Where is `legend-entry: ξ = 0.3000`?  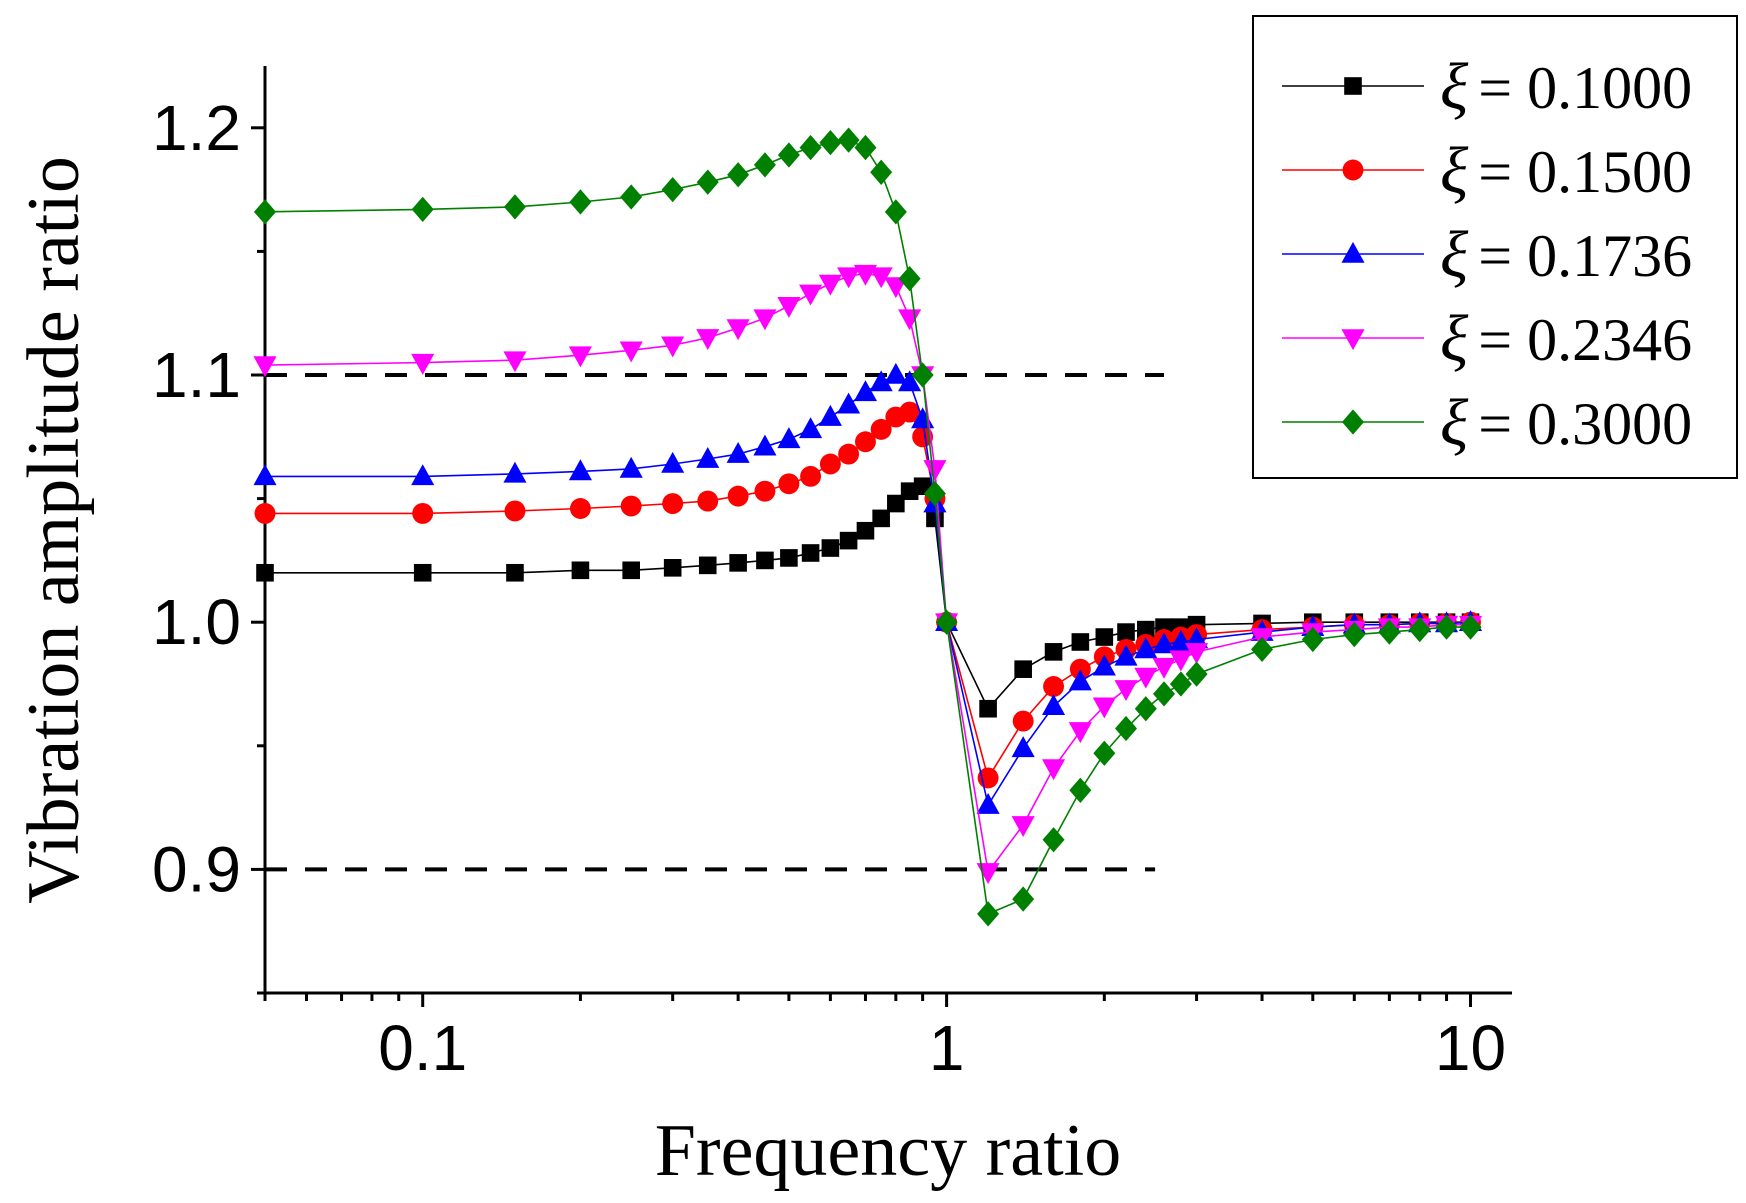
legend-entry: ξ = 0.3000 is located at coordinates (1487, 422).